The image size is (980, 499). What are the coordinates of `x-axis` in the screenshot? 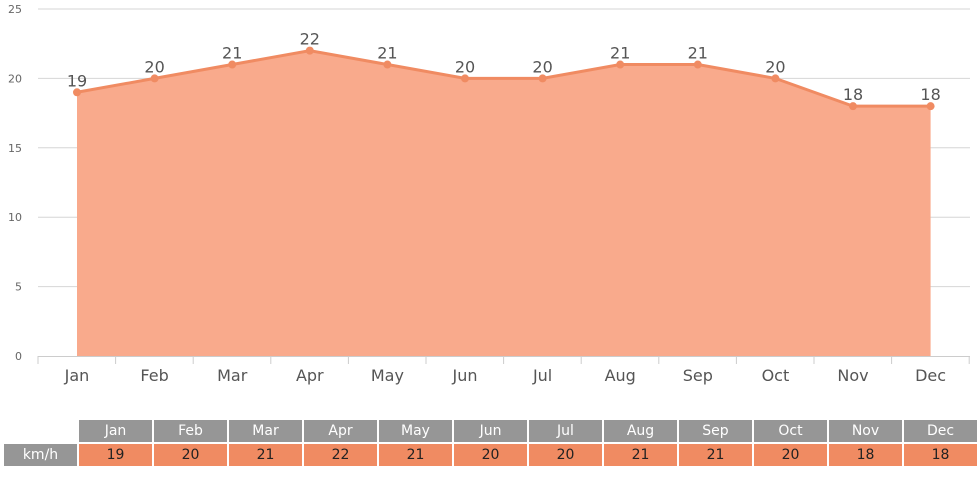 It's located at (503, 360).